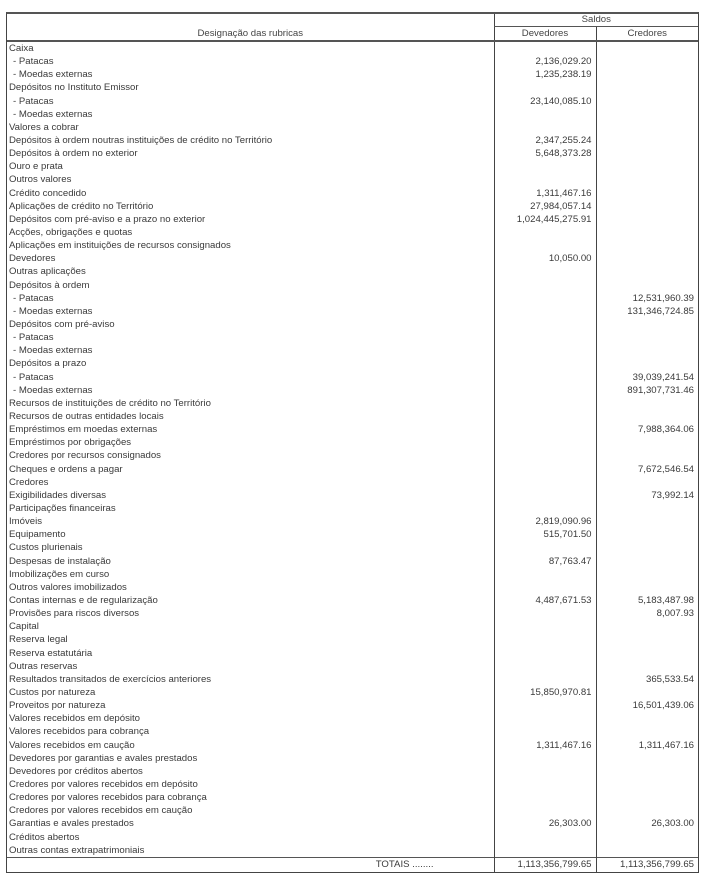 Image resolution: width=707 pixels, height=880 pixels. What do you see at coordinates (646, 864) in the screenshot?
I see `totals-credores: 1,113,356,799.65` at bounding box center [646, 864].